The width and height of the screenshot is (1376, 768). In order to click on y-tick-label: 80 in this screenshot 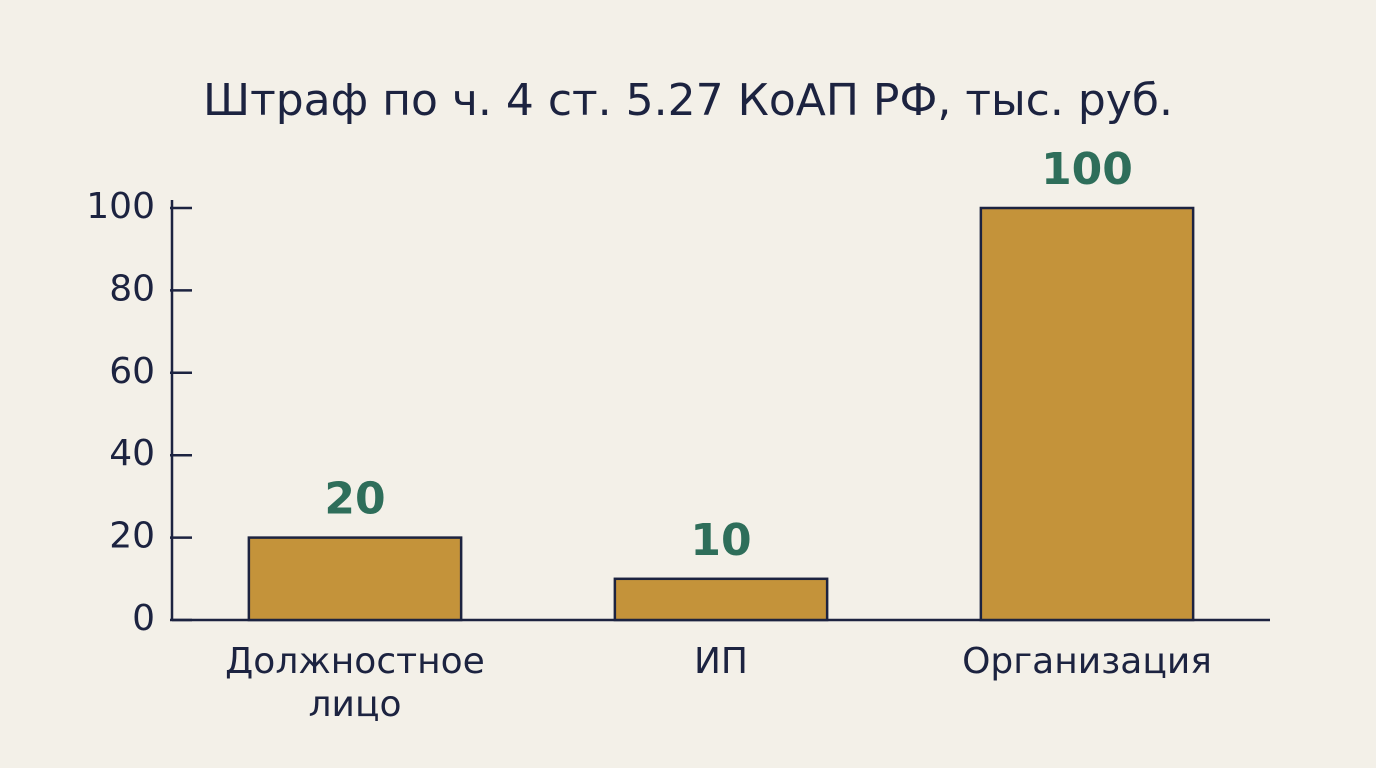, I will do `click(132, 288)`.